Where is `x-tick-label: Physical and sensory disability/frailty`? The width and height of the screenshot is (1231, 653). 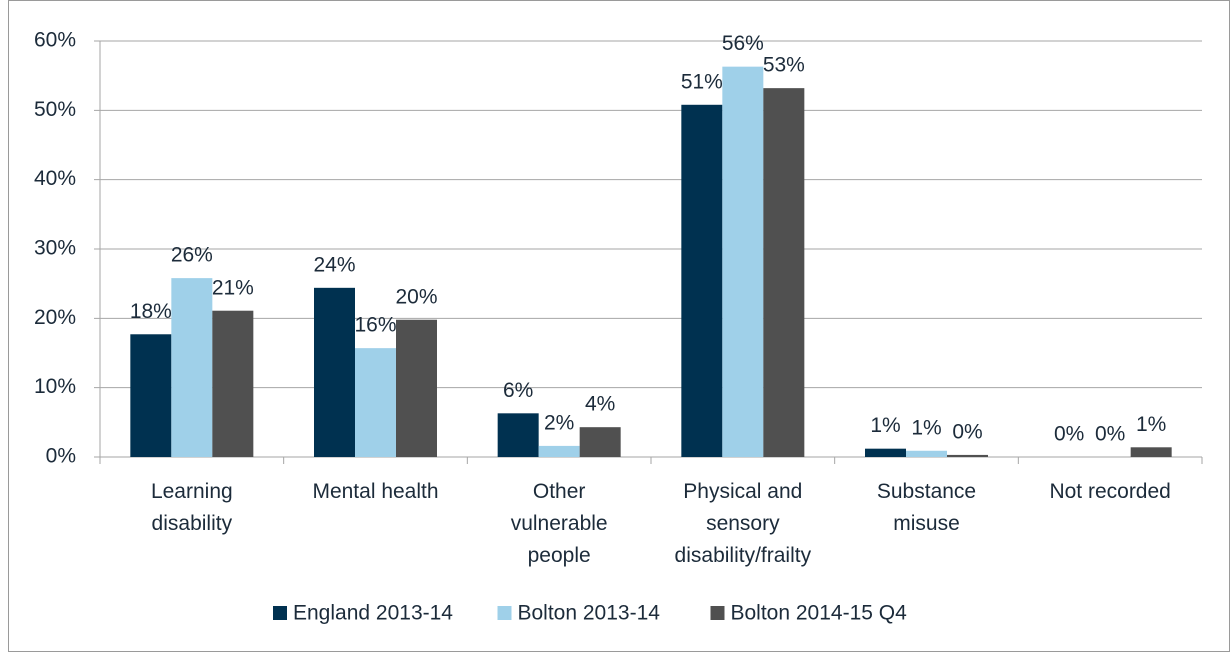
x-tick-label: Physical and sensory disability/frailty is located at coordinates (743, 523).